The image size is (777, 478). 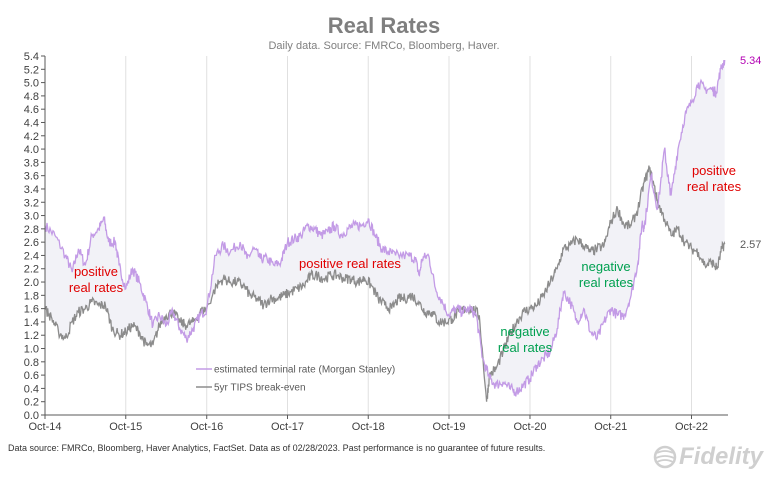 What do you see at coordinates (31, 97) in the screenshot?
I see `y-tick-label: 4.8` at bounding box center [31, 97].